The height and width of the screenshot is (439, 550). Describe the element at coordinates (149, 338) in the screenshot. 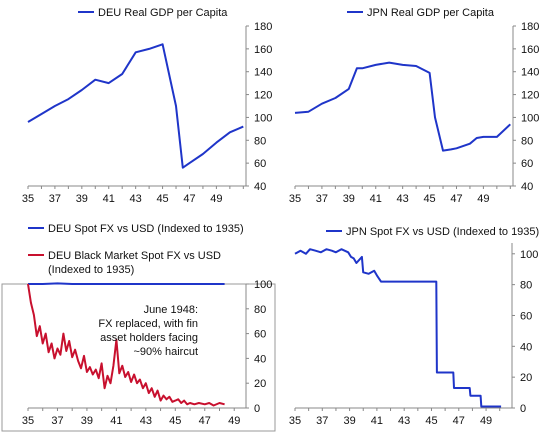

I see `chart-annotation: asset holders facing` at that location.